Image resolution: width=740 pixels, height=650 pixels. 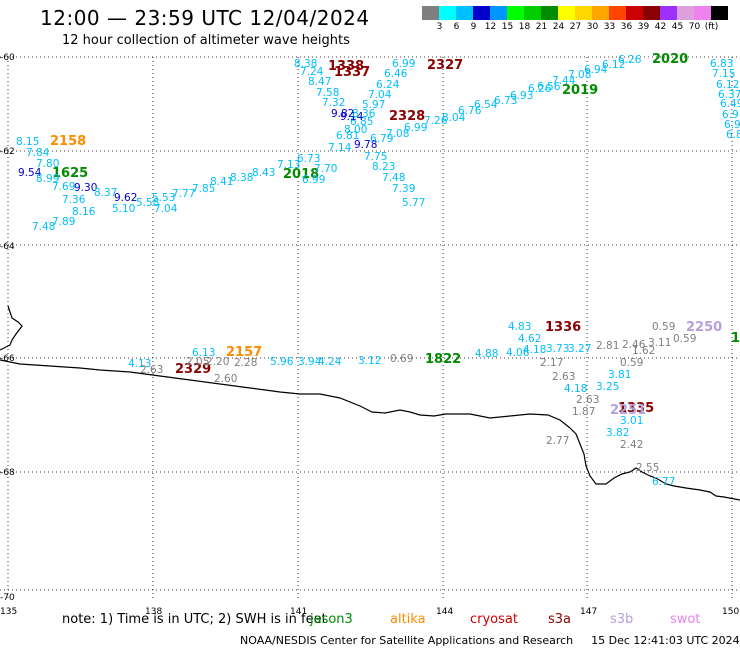 What do you see at coordinates (221, 182) in the screenshot?
I see `wave-height-label: 8.41` at bounding box center [221, 182].